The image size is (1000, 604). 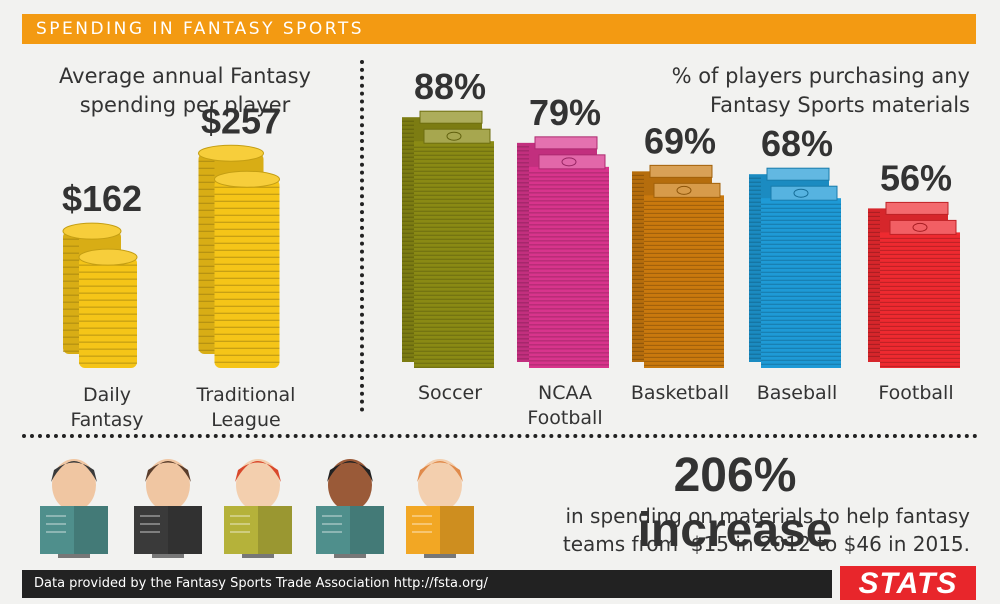 I want to click on money-value-label: 88%, so click(x=450, y=86).